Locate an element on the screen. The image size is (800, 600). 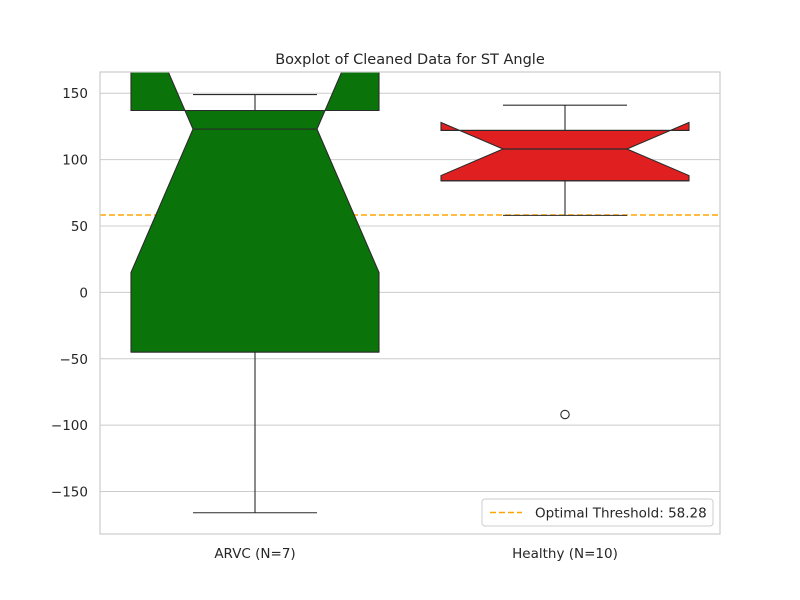
notched-box is located at coordinates (565, 151).